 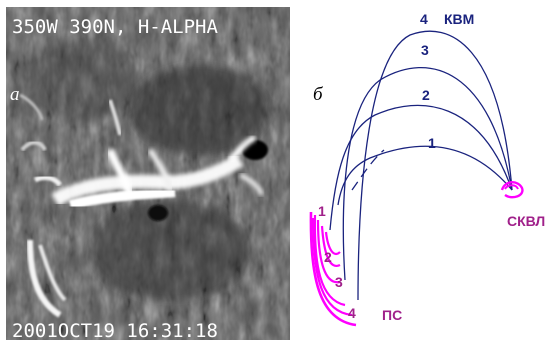 I want to click on big-loop-number-1: 1, so click(x=432, y=143).